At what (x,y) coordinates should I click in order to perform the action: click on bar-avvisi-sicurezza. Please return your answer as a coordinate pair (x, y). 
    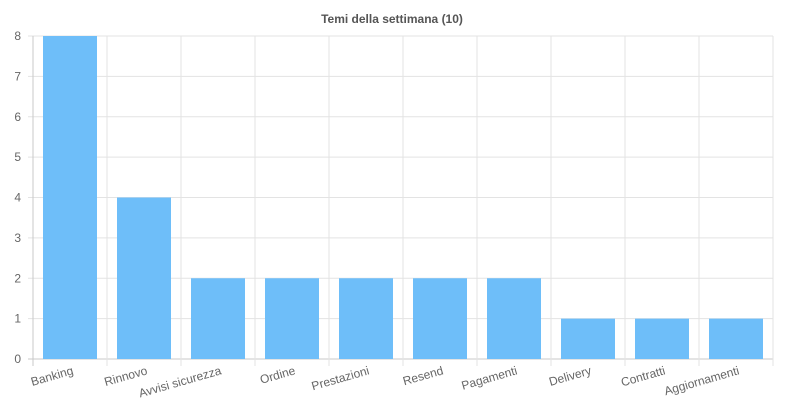
    Looking at the image, I should click on (218, 318).